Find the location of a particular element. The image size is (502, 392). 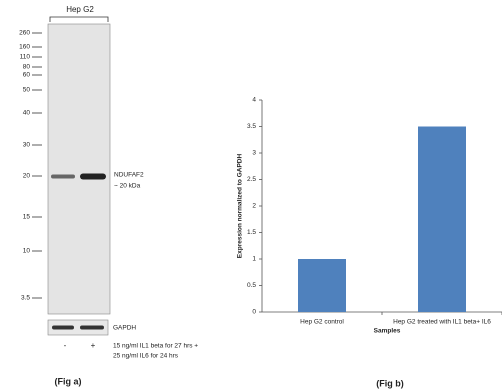

y-tick-label: 1 is located at coordinates (254, 259).